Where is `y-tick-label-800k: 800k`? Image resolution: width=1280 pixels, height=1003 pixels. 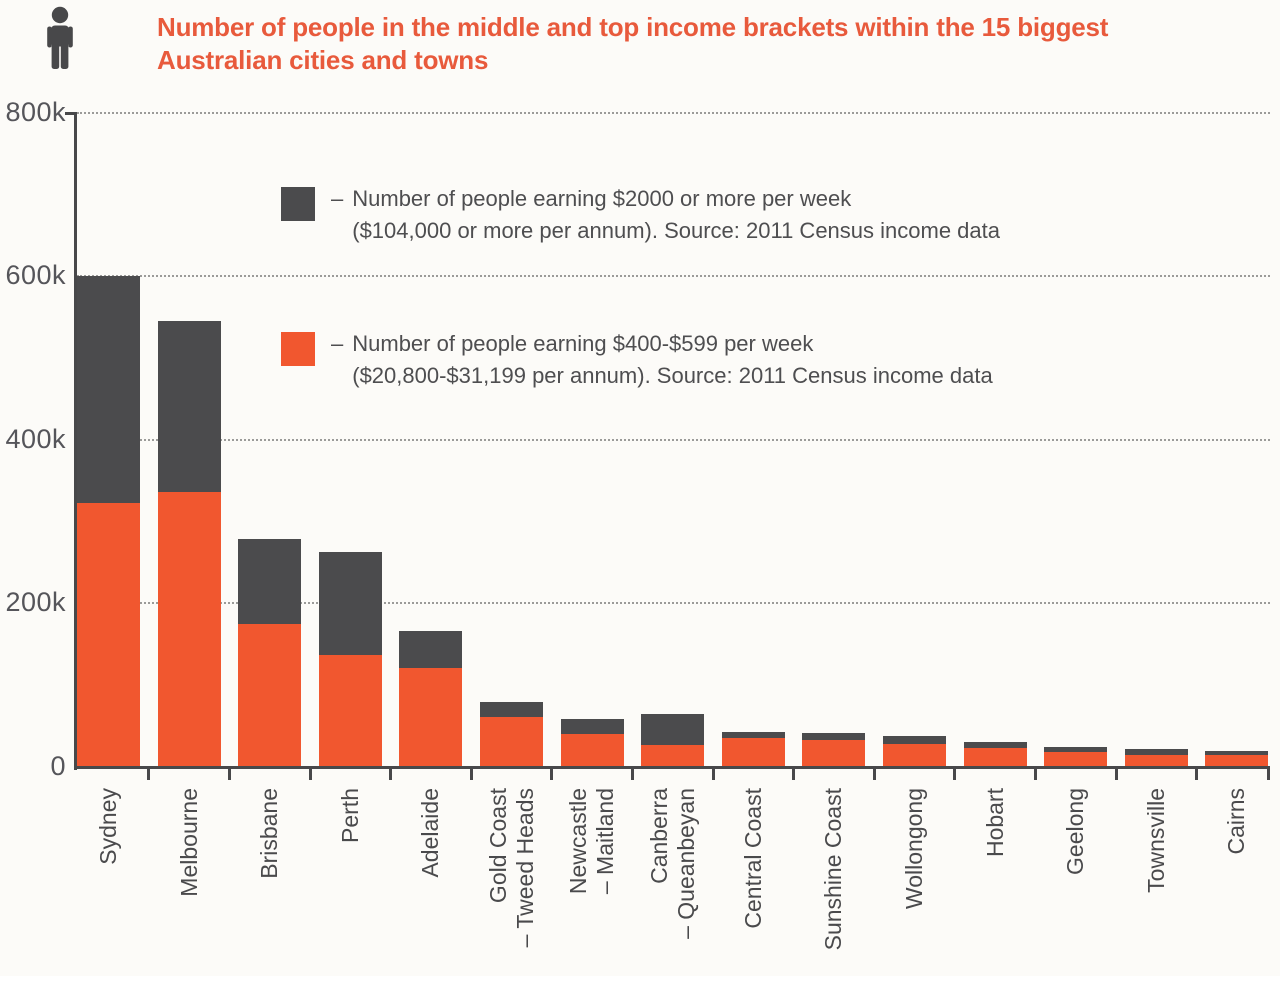
y-tick-label-800k: 800k is located at coordinates (35, 111).